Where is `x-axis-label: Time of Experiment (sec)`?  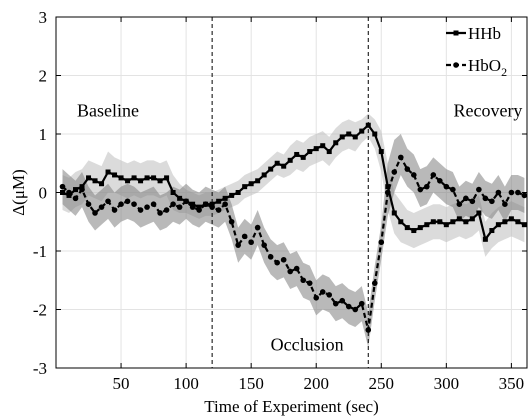
x-axis-label: Time of Experiment (sec) is located at coordinates (291, 406).